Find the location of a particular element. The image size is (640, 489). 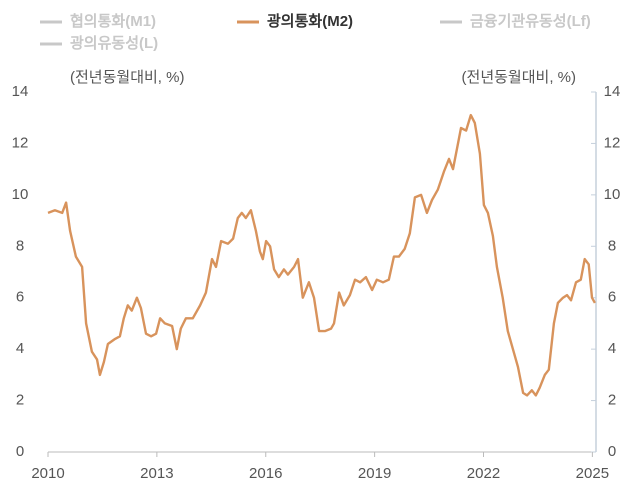

y2-tick-label: 2 is located at coordinates (612, 400).